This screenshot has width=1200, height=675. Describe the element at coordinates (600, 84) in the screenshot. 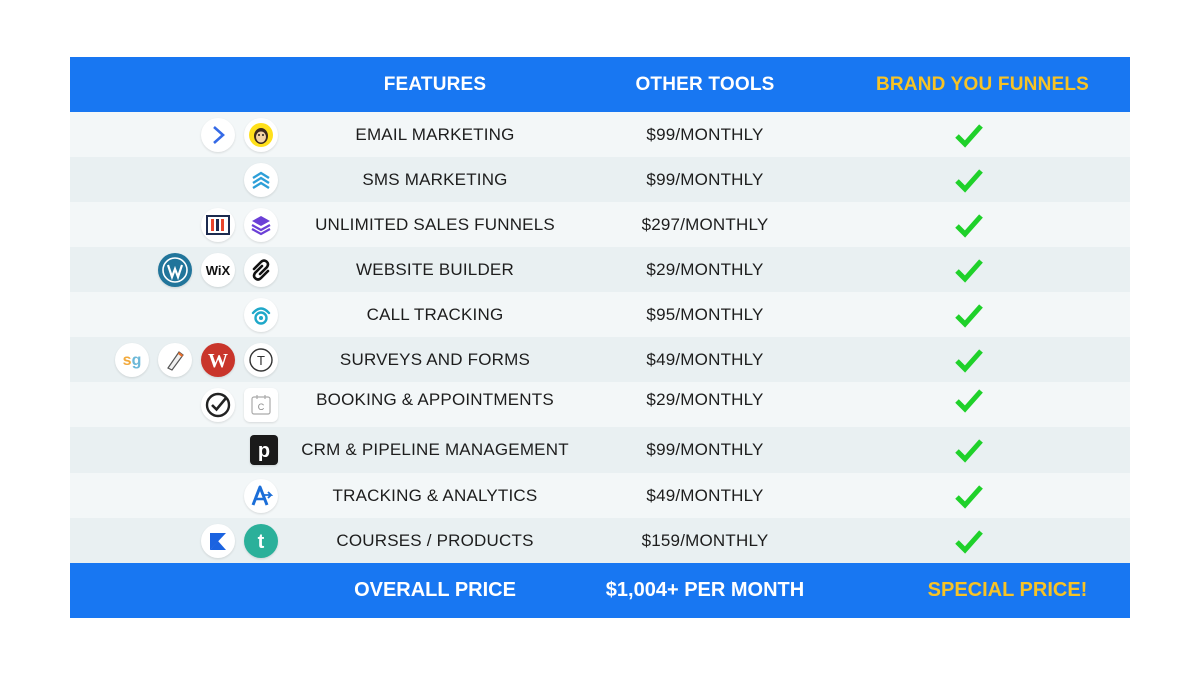

I see `header-bar: FEATURES OTHER TOOLS BRAND YOU FUNNELS` at that location.